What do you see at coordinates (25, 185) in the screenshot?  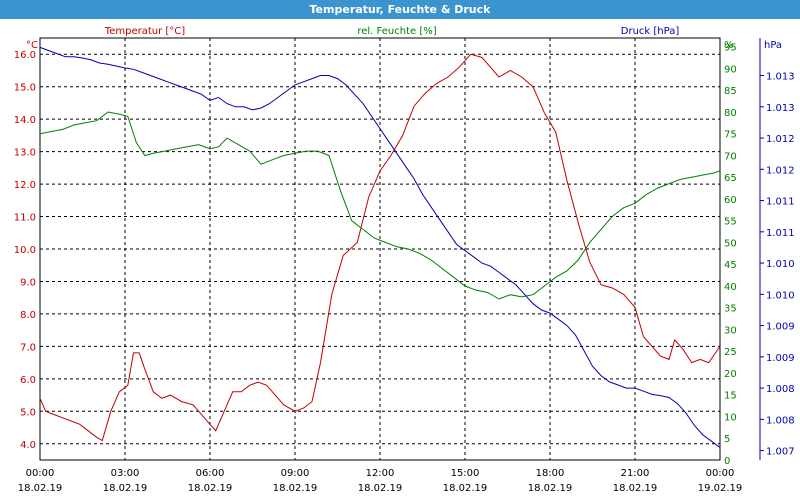 I see `temperature-tick-label: 12.0` at bounding box center [25, 185].